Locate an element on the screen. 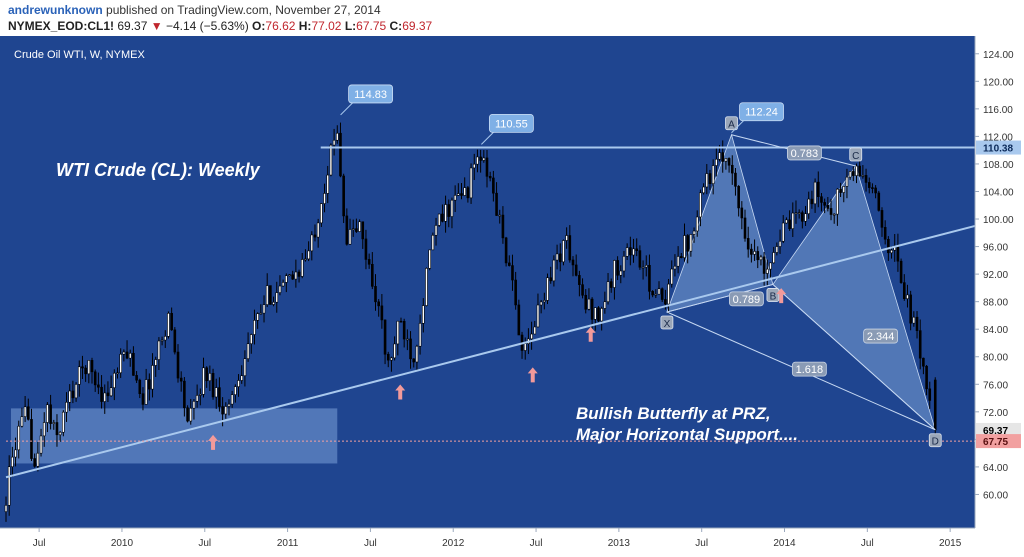 The height and width of the screenshot is (557, 1024). time-tick-label: Jul is located at coordinates (867, 543).